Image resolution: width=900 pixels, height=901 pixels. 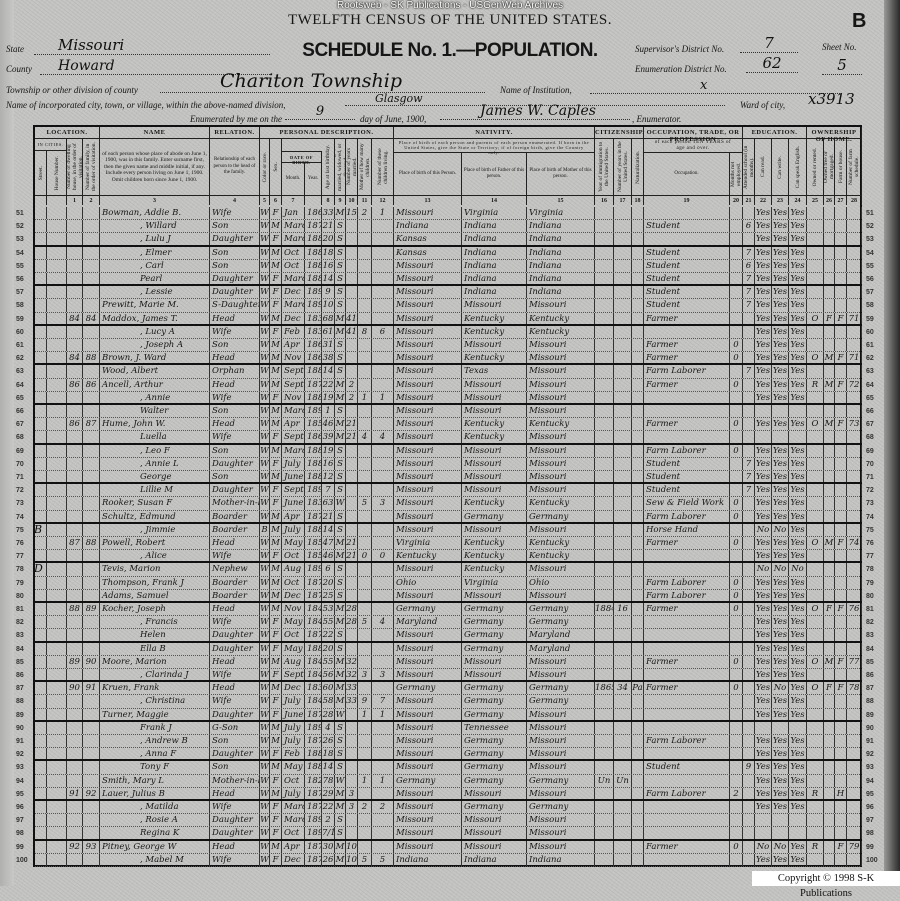 What do you see at coordinates (749, 226) in the screenshot?
I see `cell-school: 6` at bounding box center [749, 226].